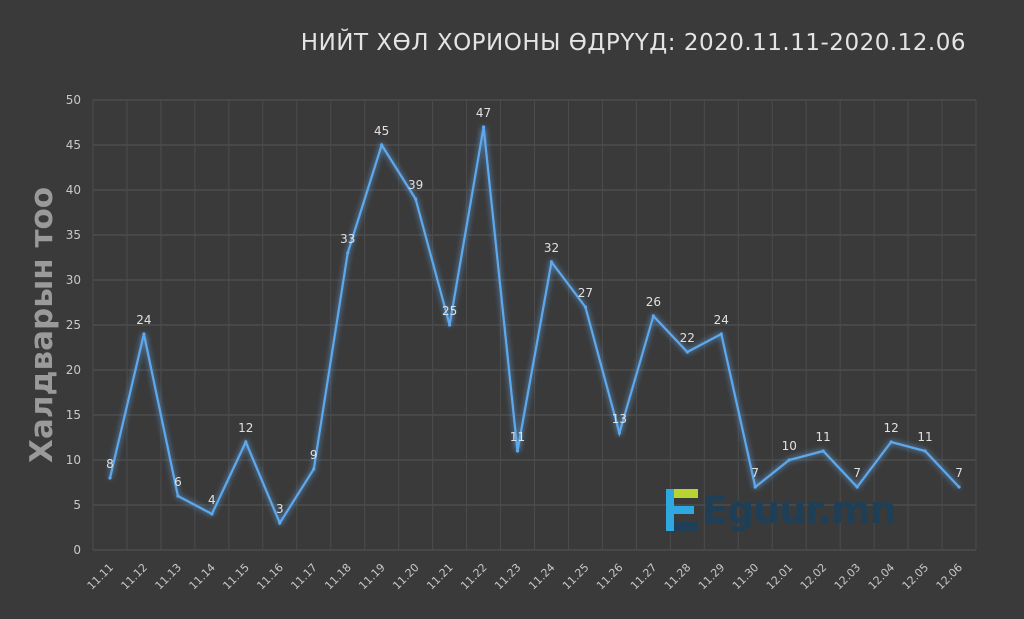  Describe the element at coordinates (653, 302) in the screenshot. I see `data-label: 26` at that location.